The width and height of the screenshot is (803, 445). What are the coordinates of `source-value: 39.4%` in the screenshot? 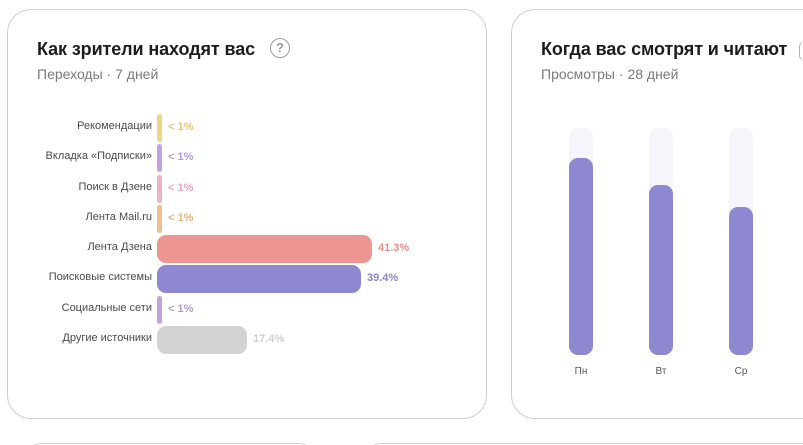 It's located at (383, 278).